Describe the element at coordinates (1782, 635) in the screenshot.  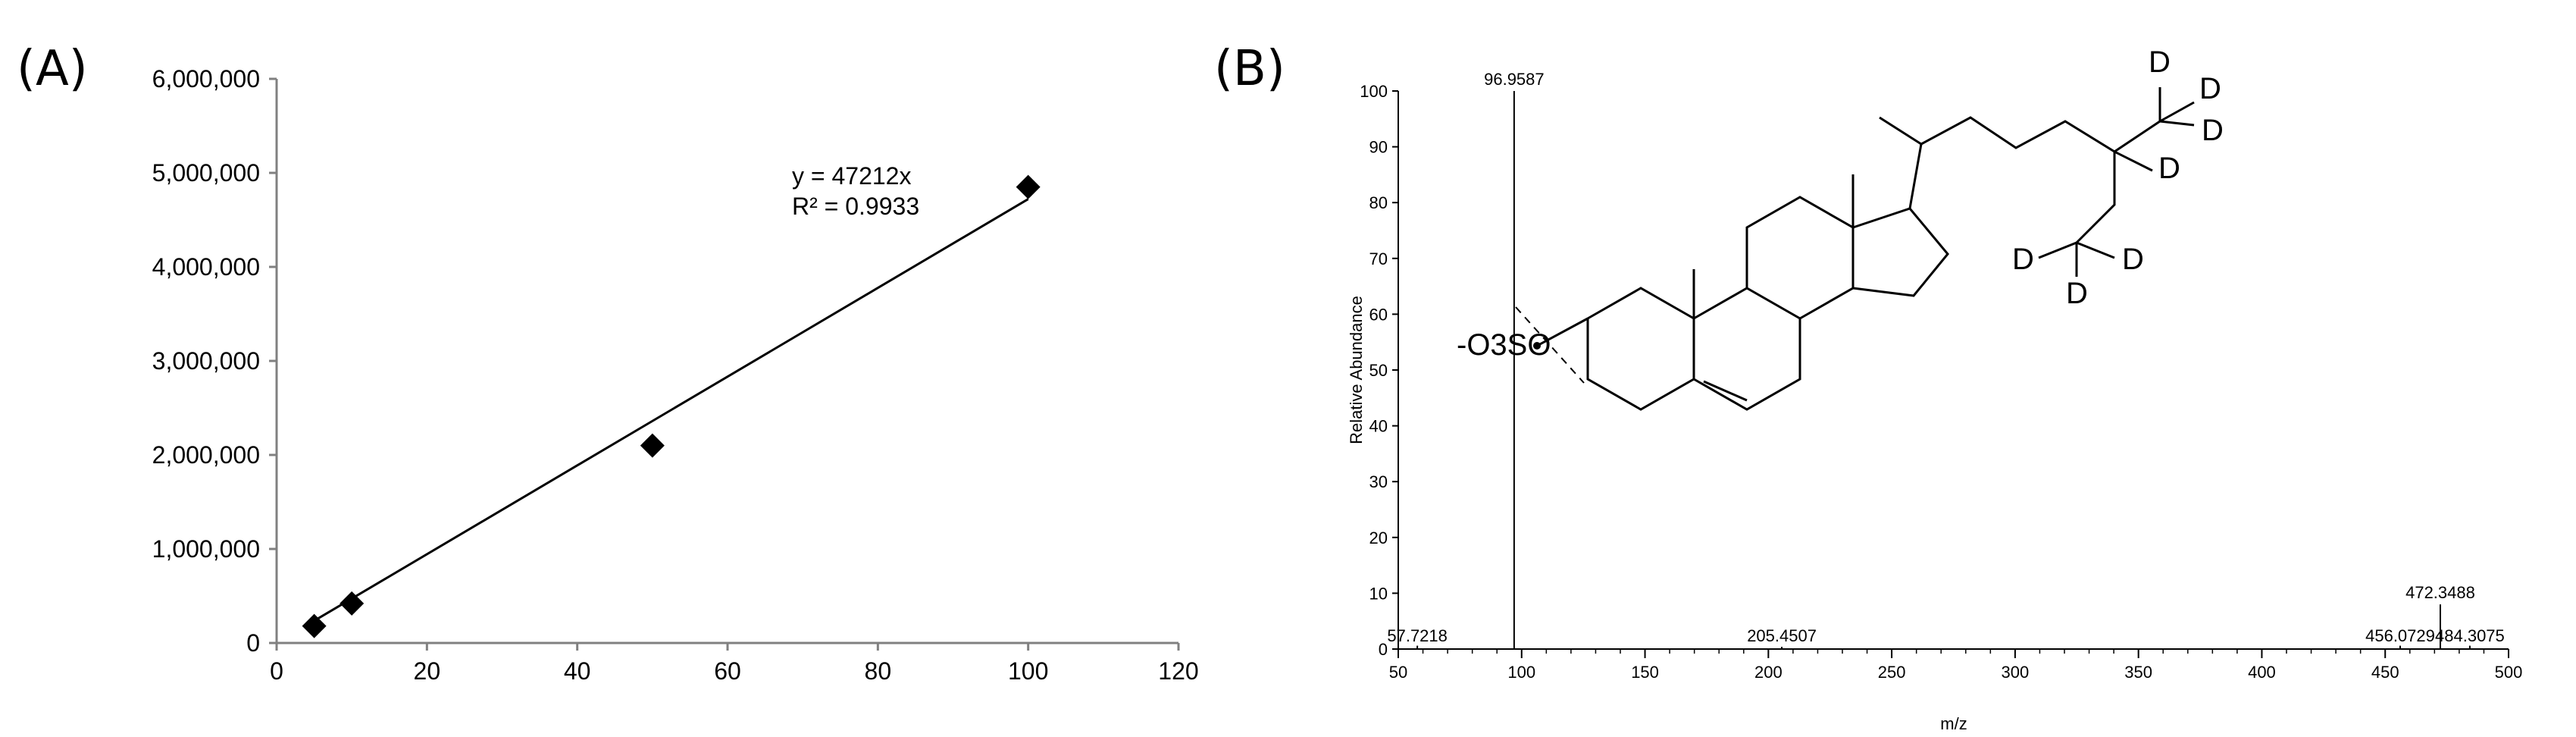
I see `peak-label: 205.4507` at that location.